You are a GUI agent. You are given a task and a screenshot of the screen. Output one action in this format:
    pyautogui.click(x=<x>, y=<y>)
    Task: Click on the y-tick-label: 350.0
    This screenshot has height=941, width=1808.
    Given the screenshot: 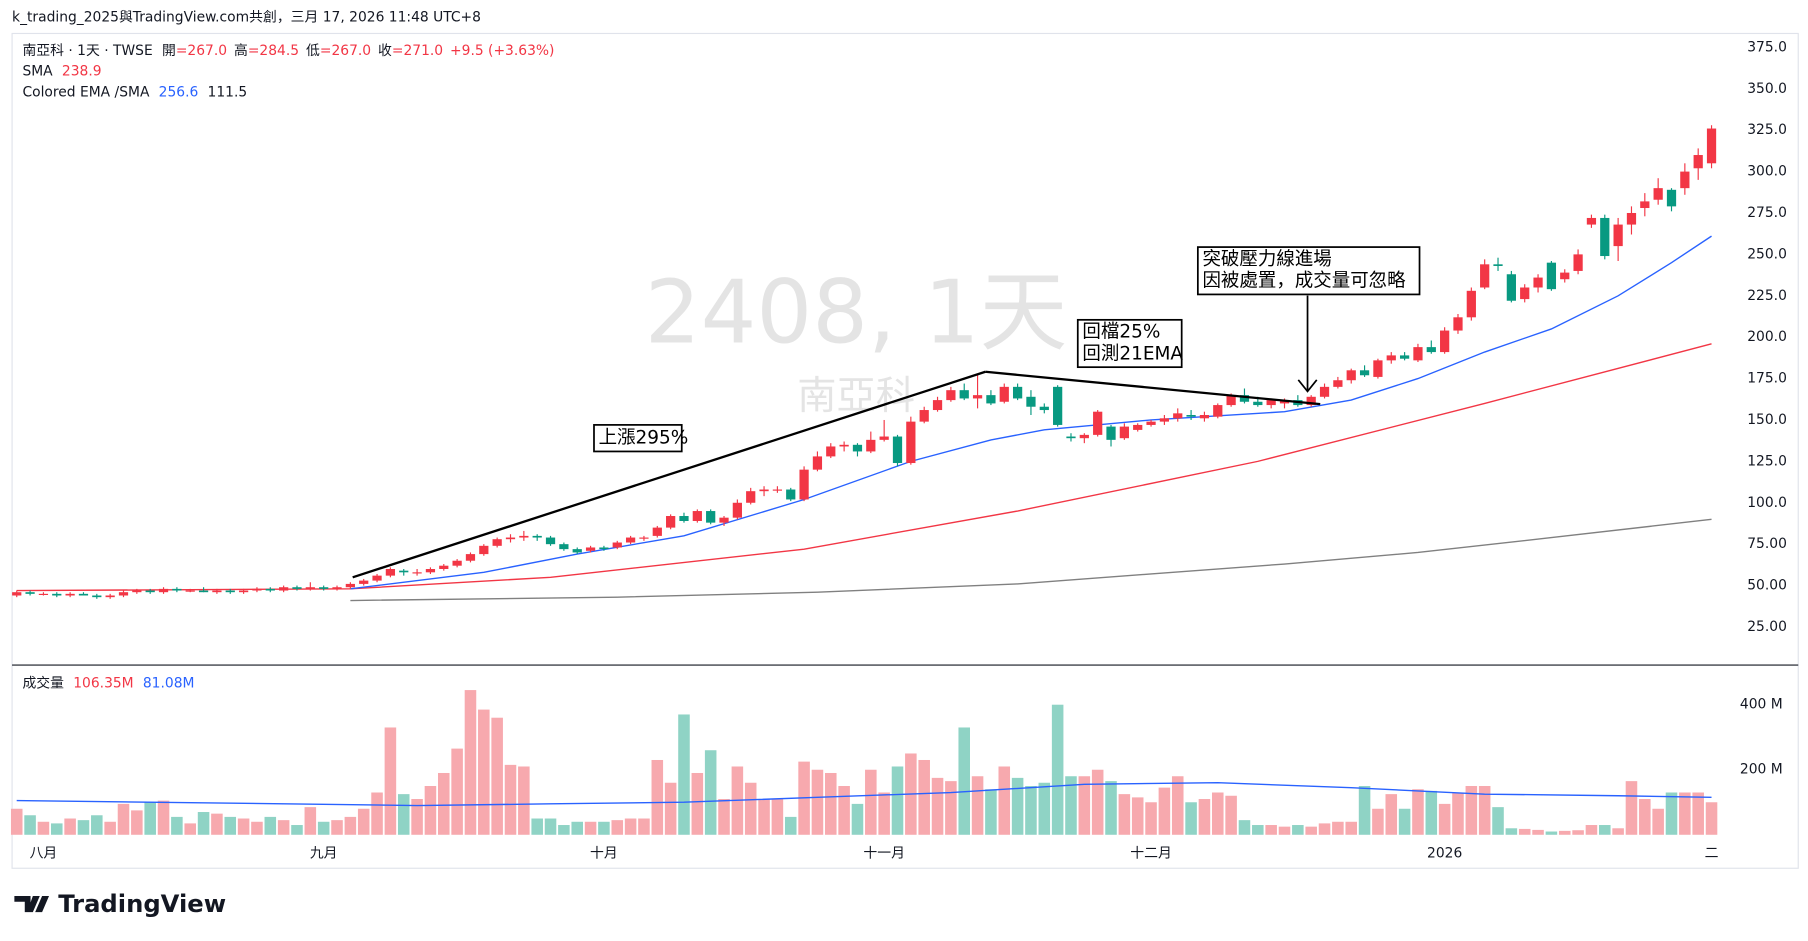 What is the action you would take?
    pyautogui.click(x=1767, y=89)
    